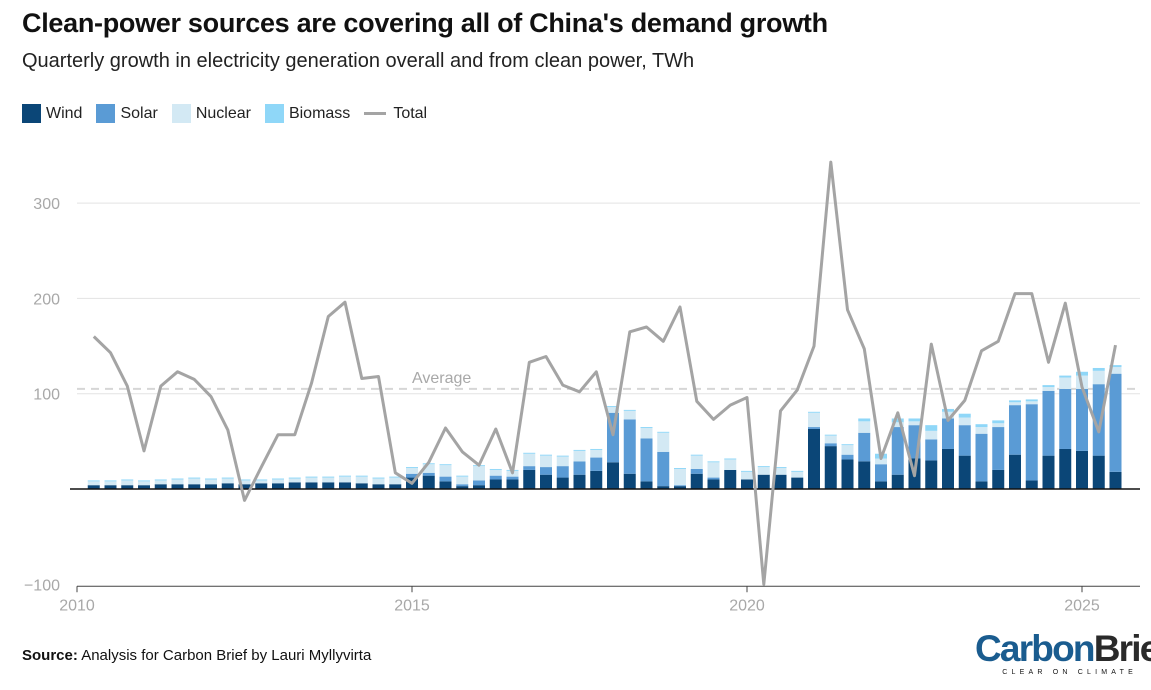  Describe the element at coordinates (231, 113) in the screenshot. I see `legend: Wind Solar Nuclear Biomass Total` at that location.